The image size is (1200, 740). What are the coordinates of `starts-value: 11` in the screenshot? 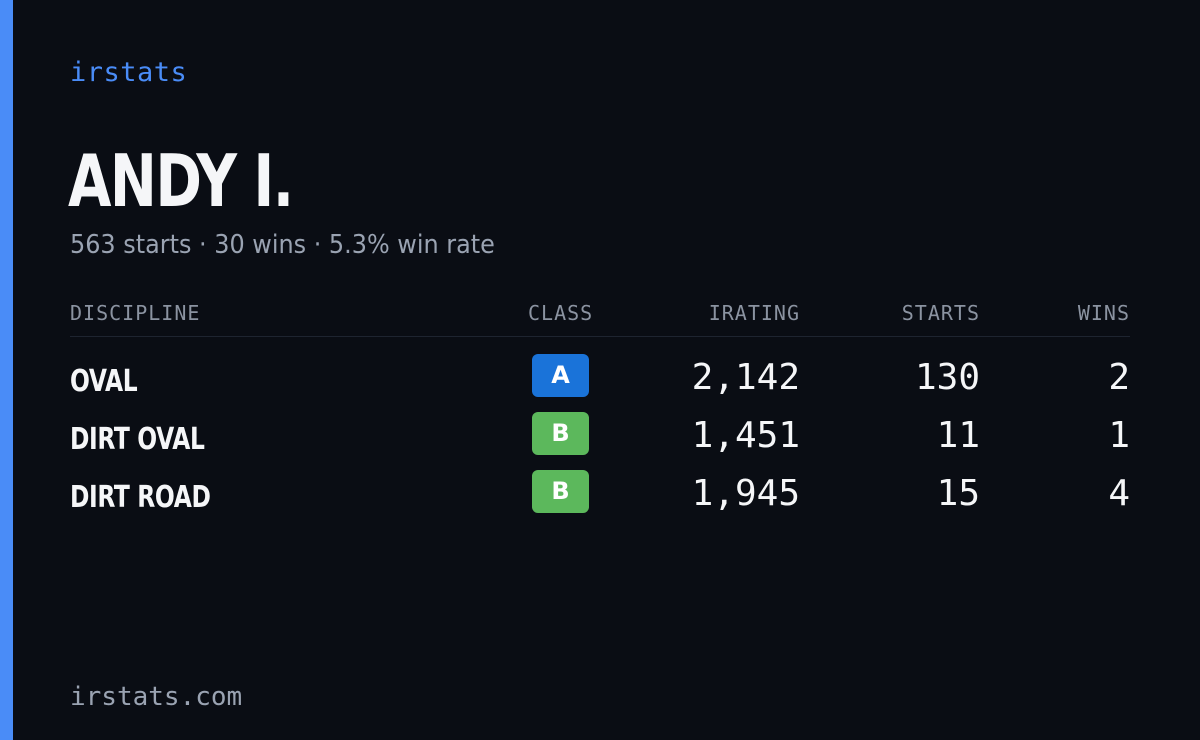 It's located at (958, 435).